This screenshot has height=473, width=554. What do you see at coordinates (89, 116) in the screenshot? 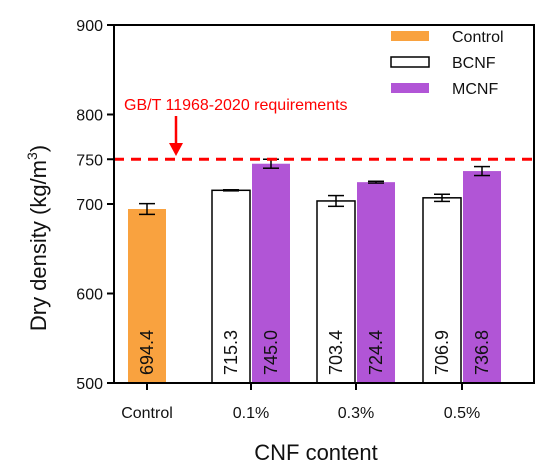
I see `y-tick-label-800: 800` at bounding box center [89, 116].